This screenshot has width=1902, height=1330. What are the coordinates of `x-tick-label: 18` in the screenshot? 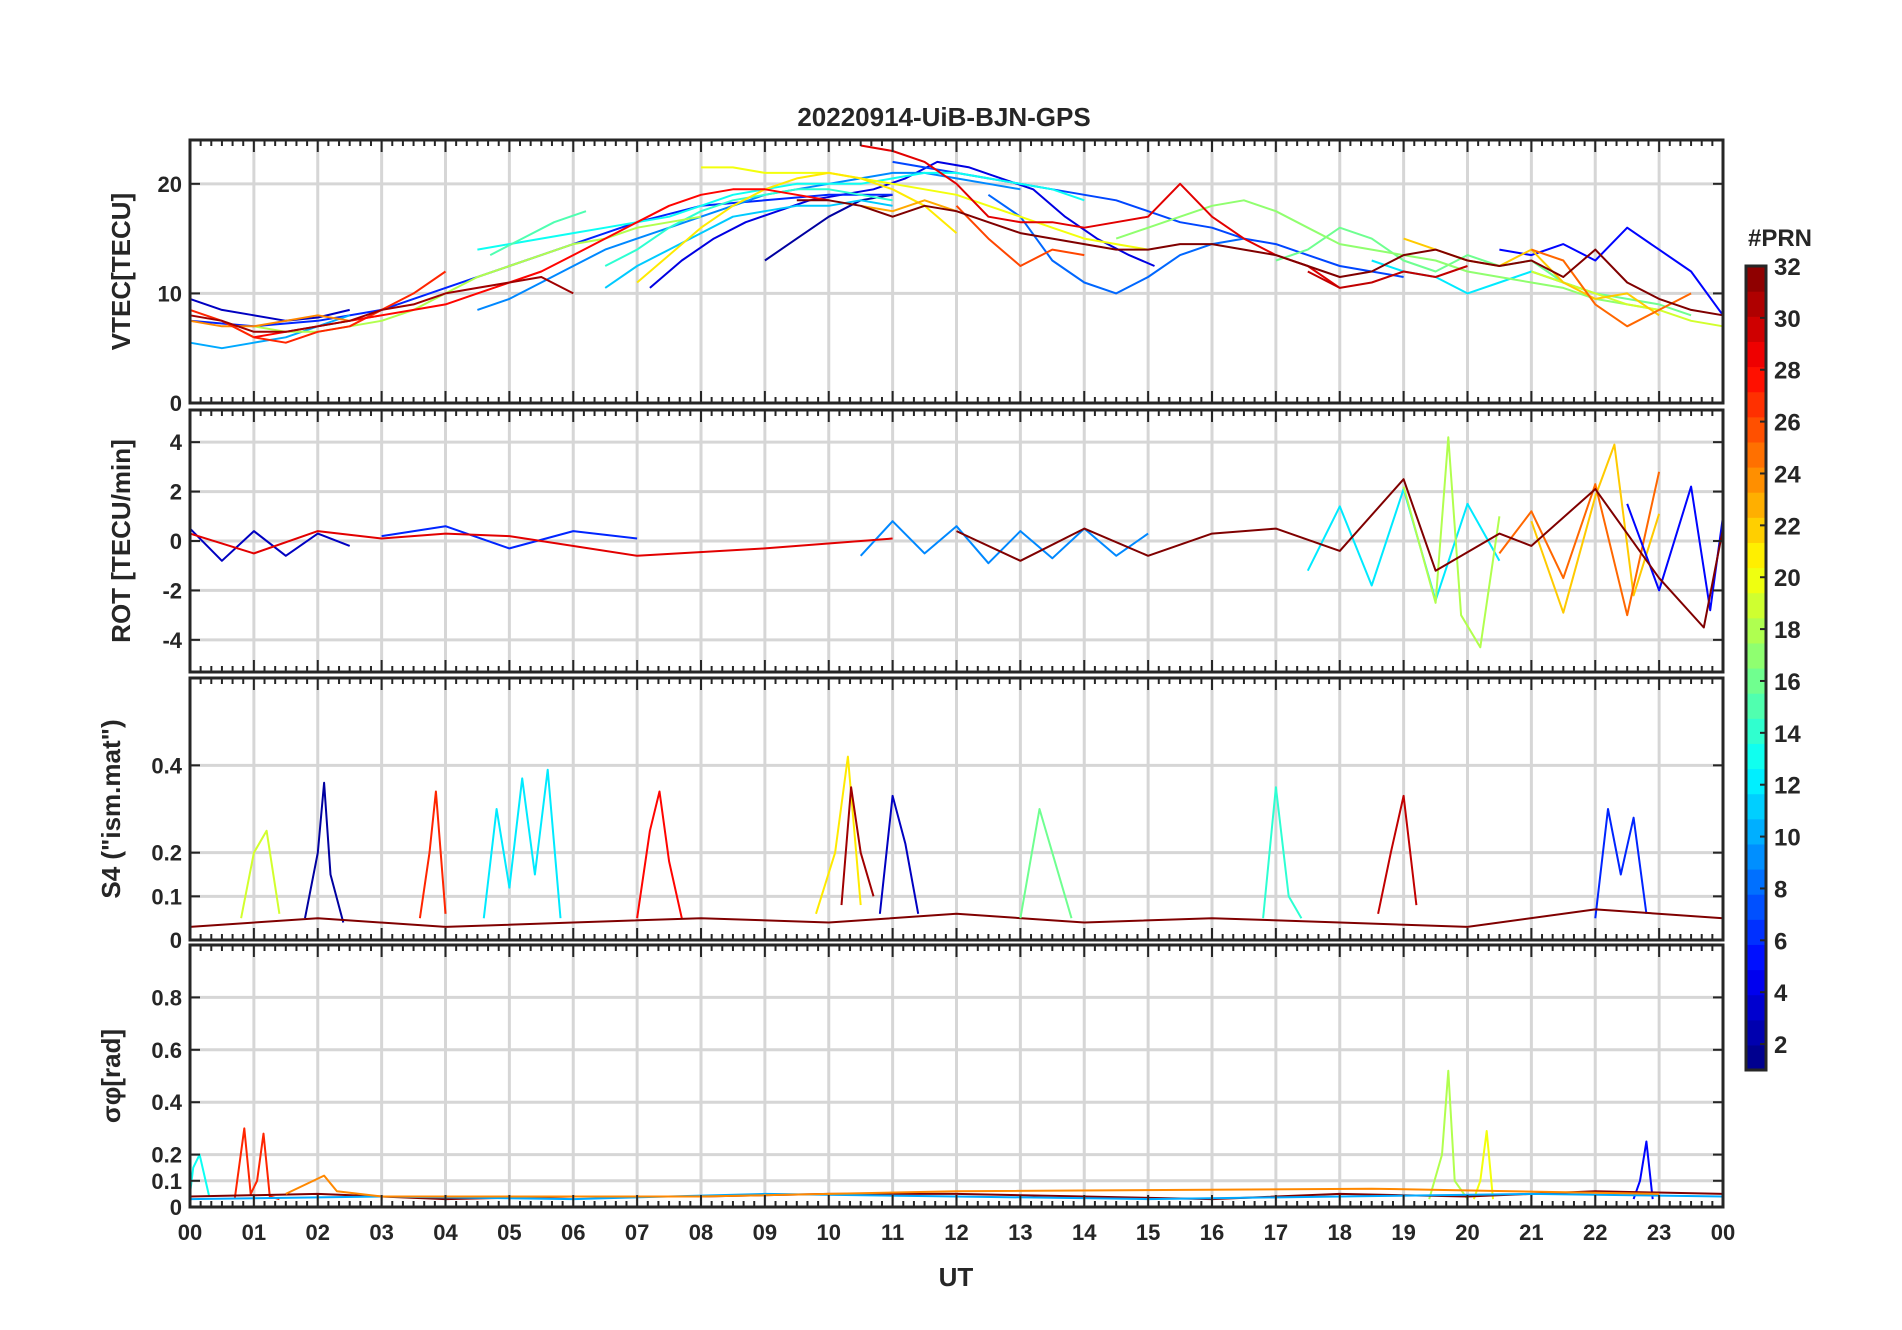 It's located at (1340, 1232).